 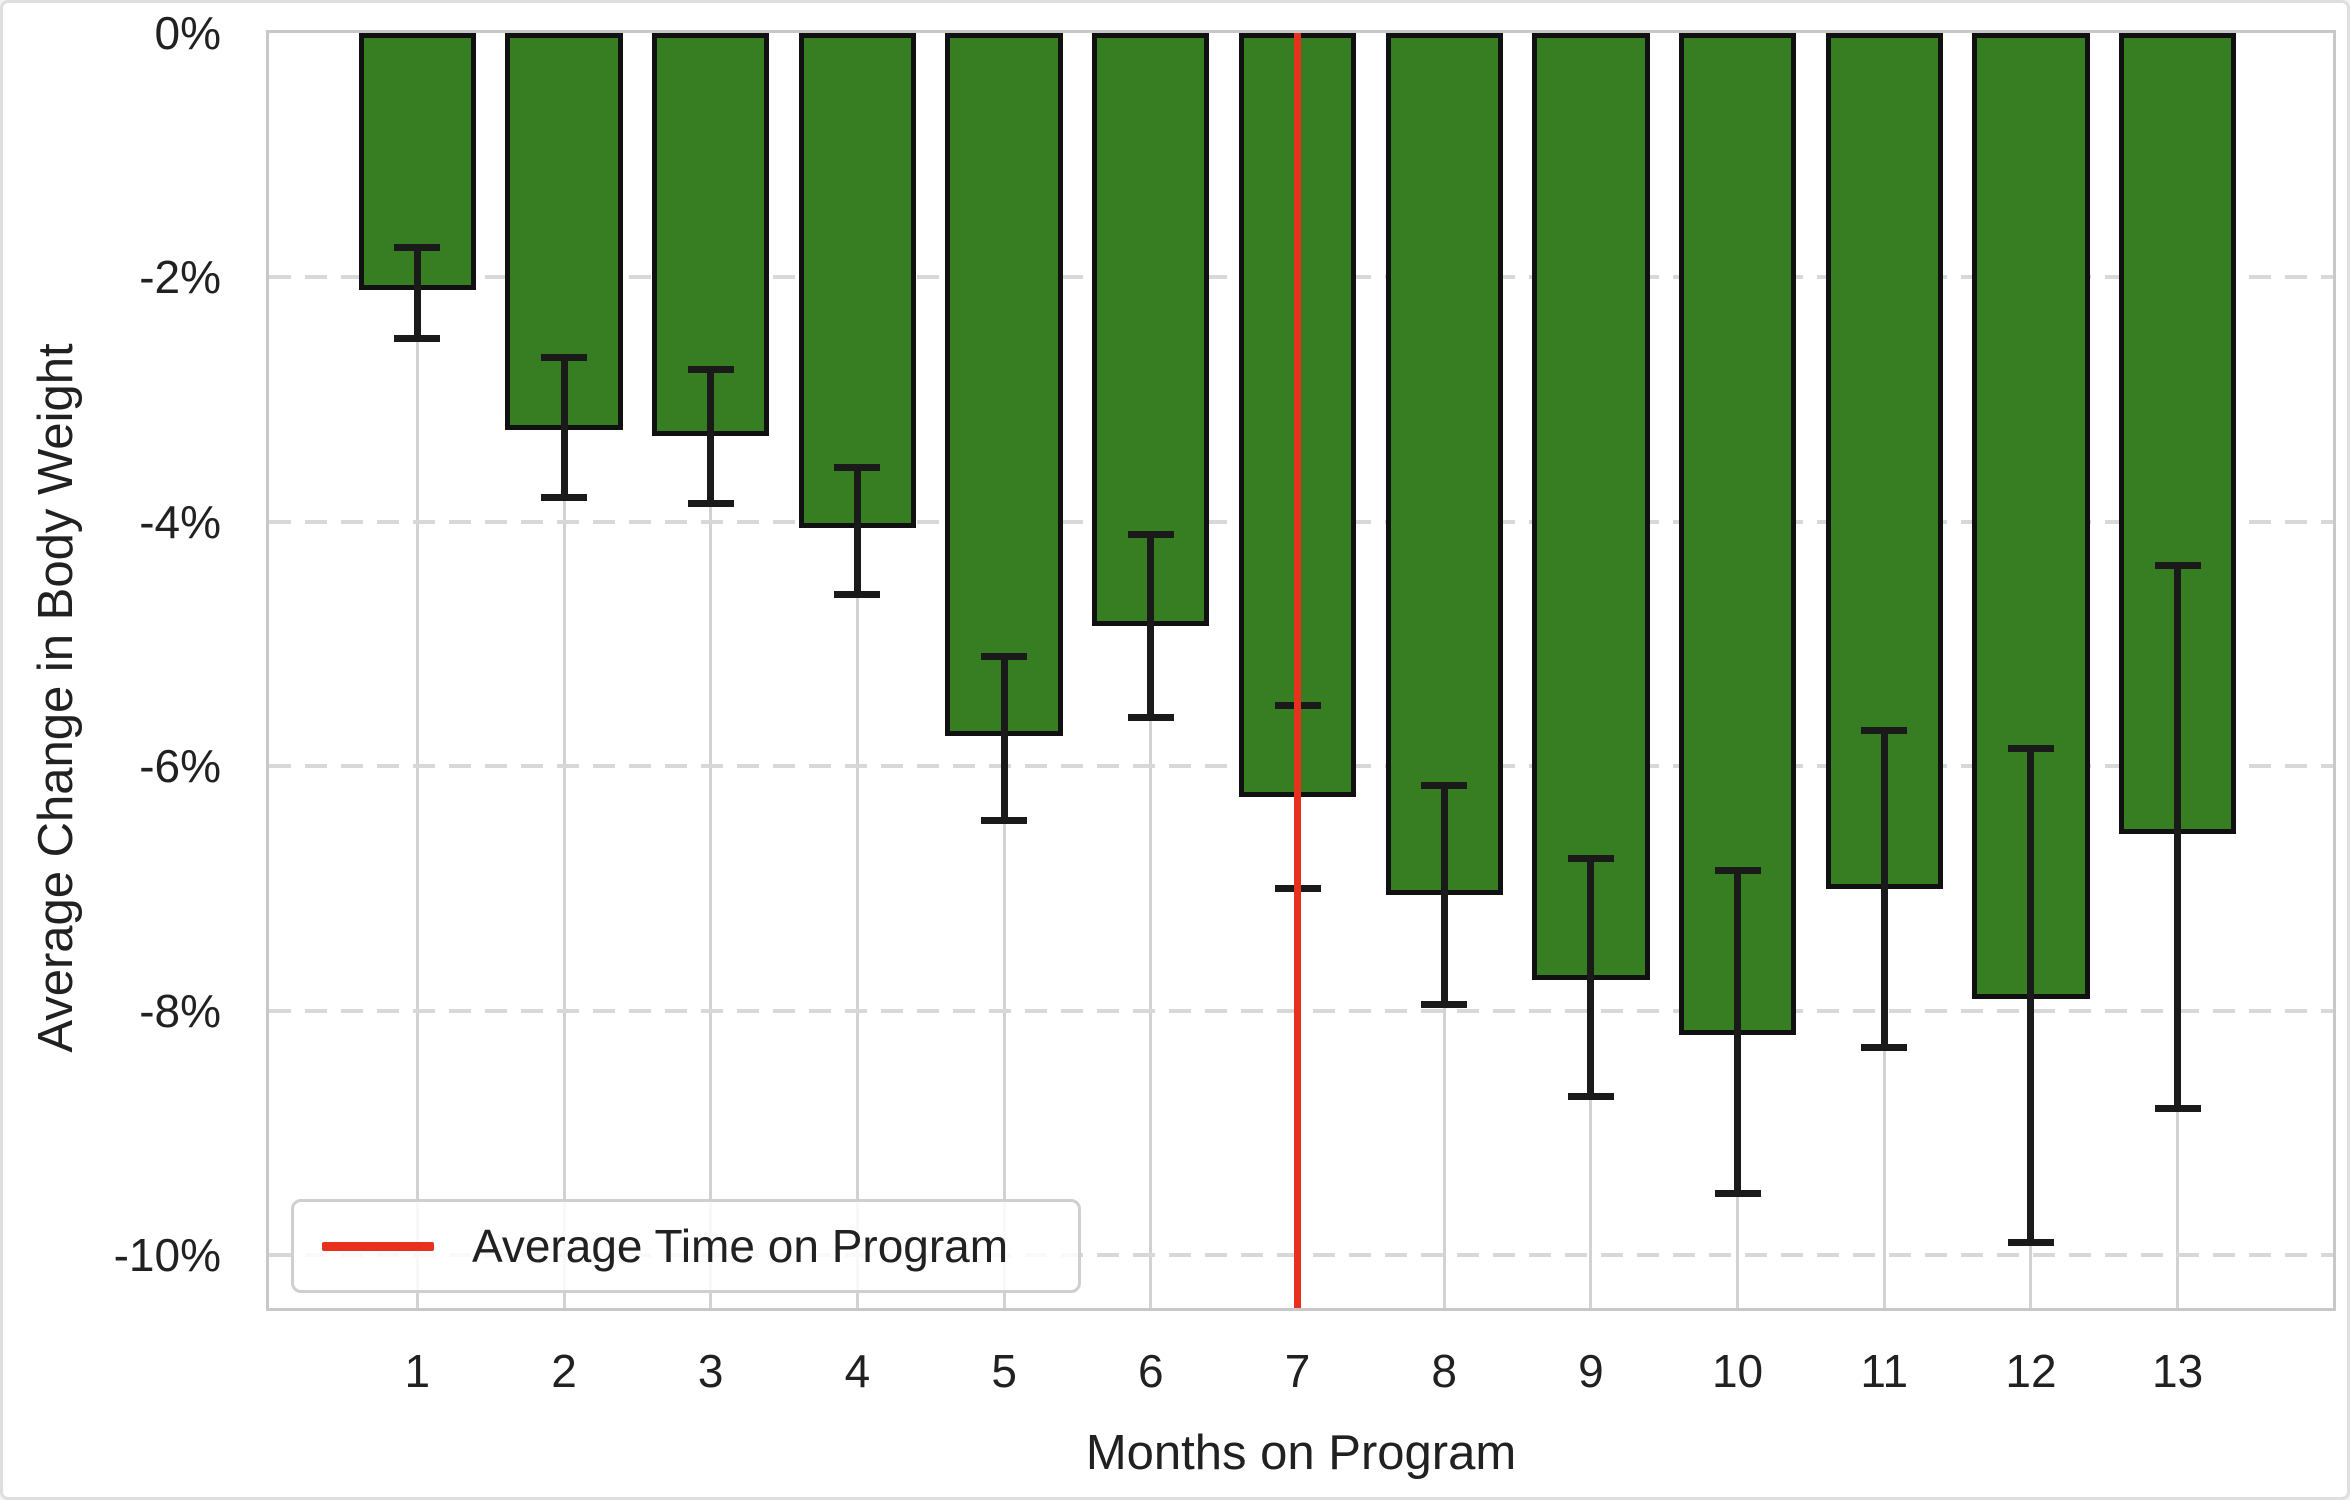 What do you see at coordinates (180, 1010) in the screenshot?
I see `y-tick-label: -8%` at bounding box center [180, 1010].